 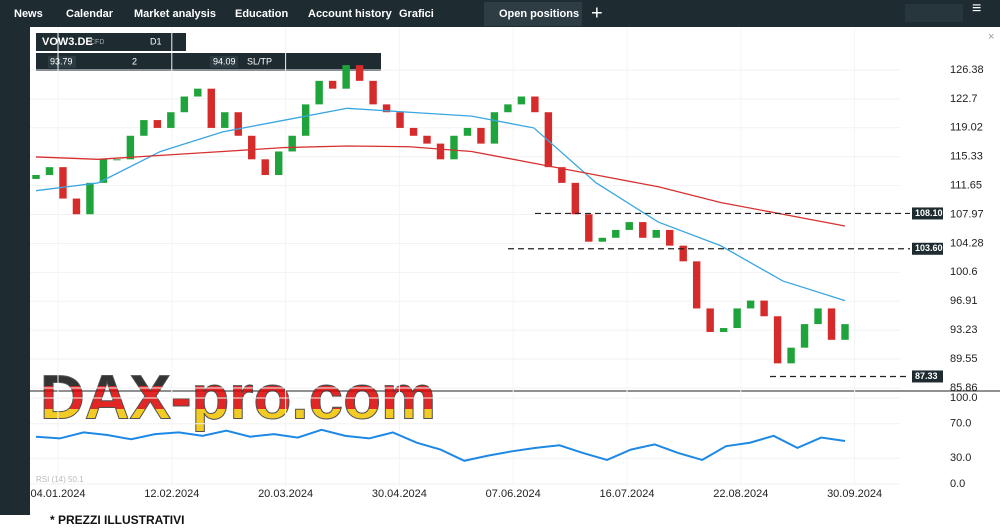 What do you see at coordinates (416, 14) in the screenshot?
I see `nav-item: Grafici` at bounding box center [416, 14].